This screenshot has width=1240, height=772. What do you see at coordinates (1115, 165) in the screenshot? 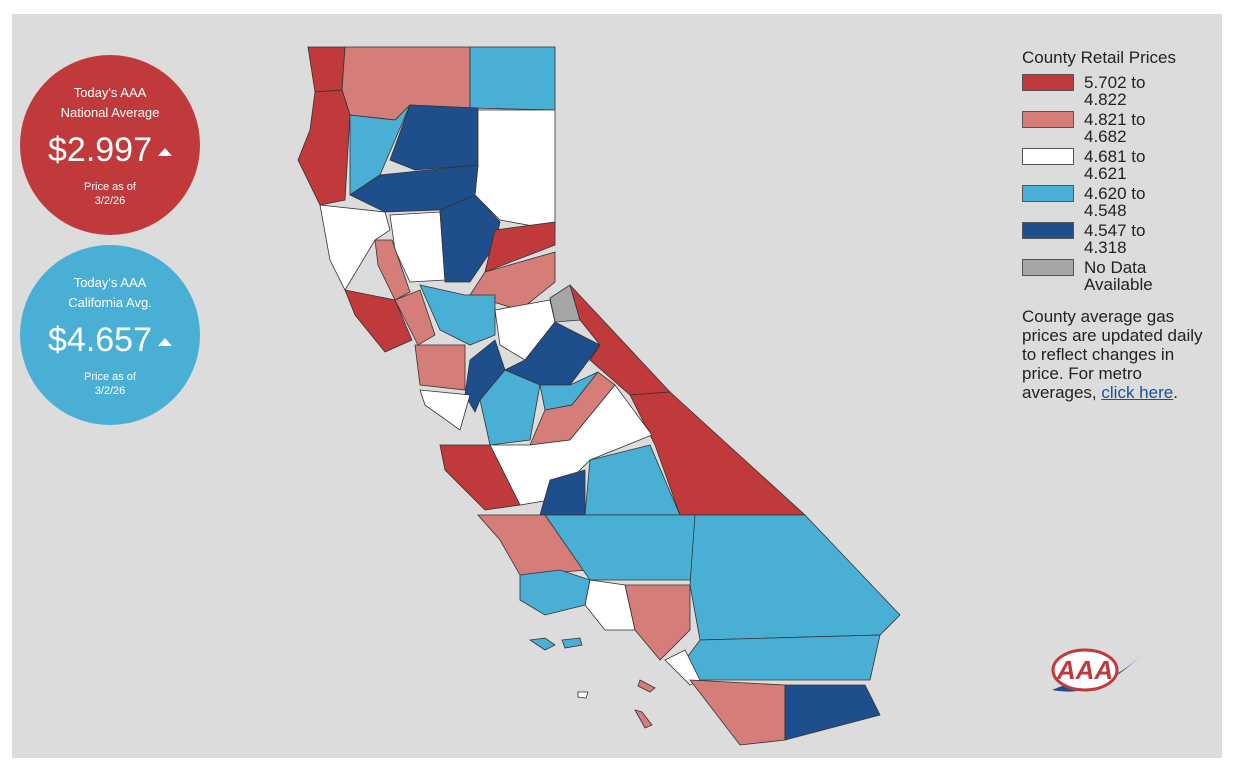
I see `legend-label: 4.681 to 4.621` at bounding box center [1115, 165].